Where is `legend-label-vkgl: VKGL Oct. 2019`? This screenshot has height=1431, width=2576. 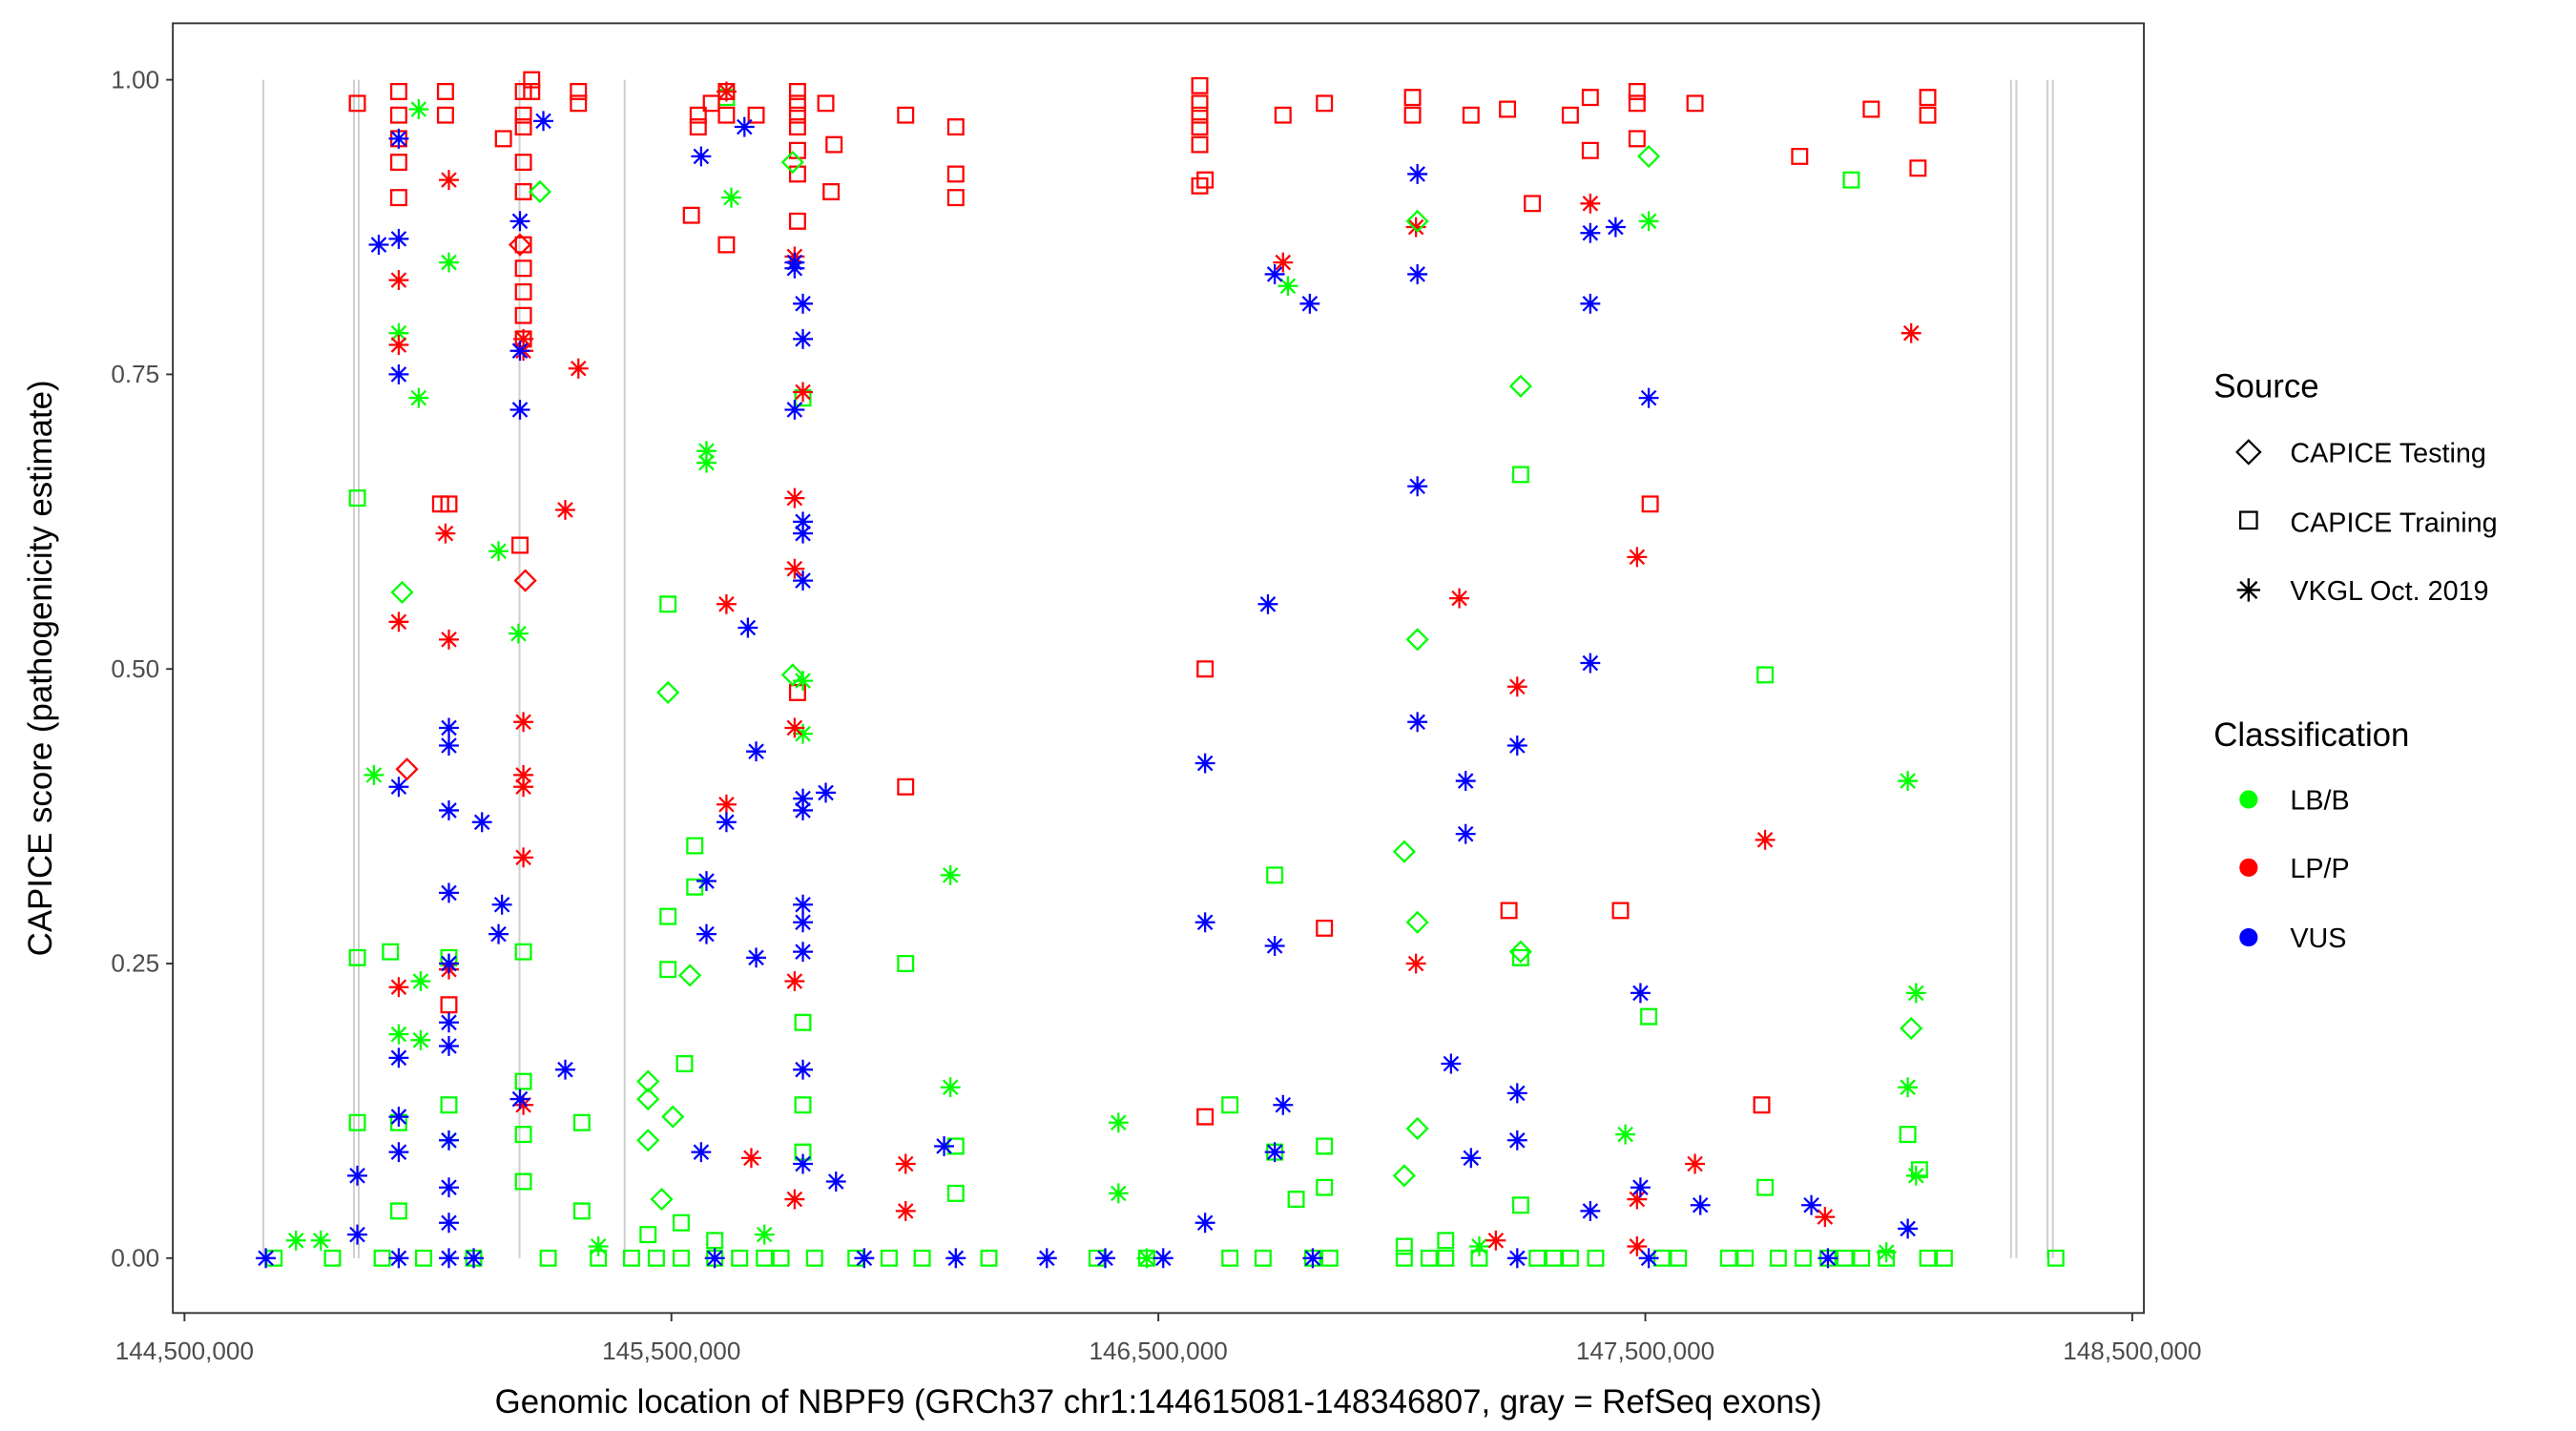 legend-label-vkgl: VKGL Oct. 2019 is located at coordinates (2389, 591).